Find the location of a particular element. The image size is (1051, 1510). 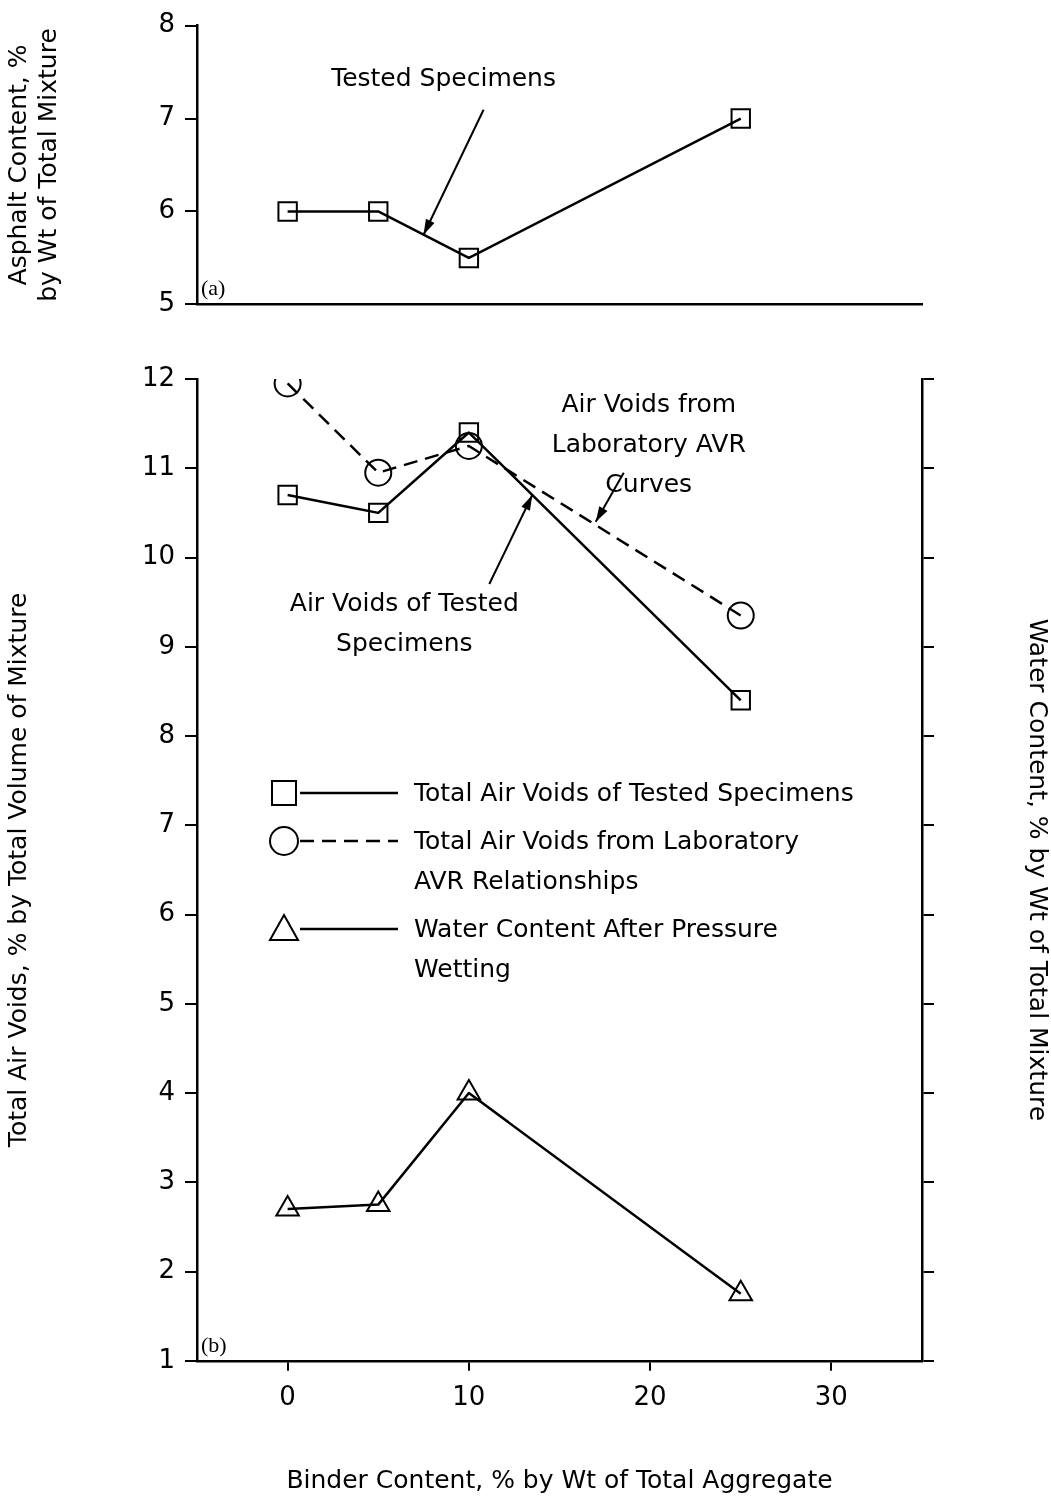

y-tick-label: 2 is located at coordinates (166, 1269).